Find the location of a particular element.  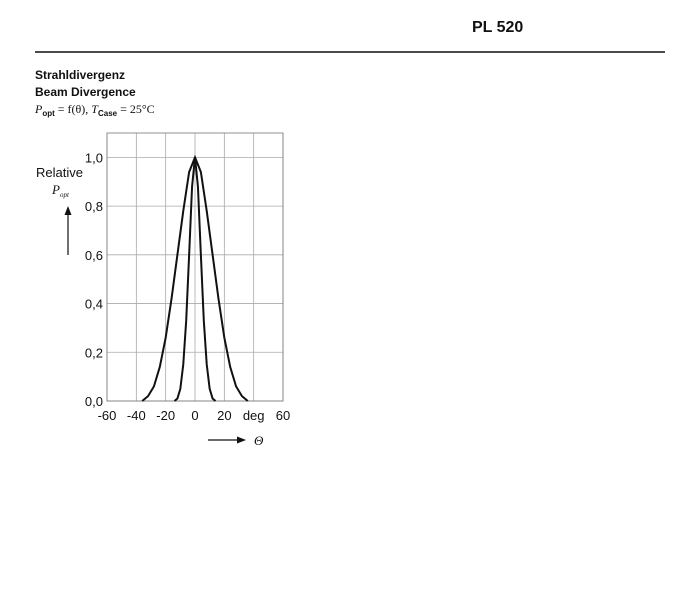

formula-part: opt is located at coordinates (48, 113).